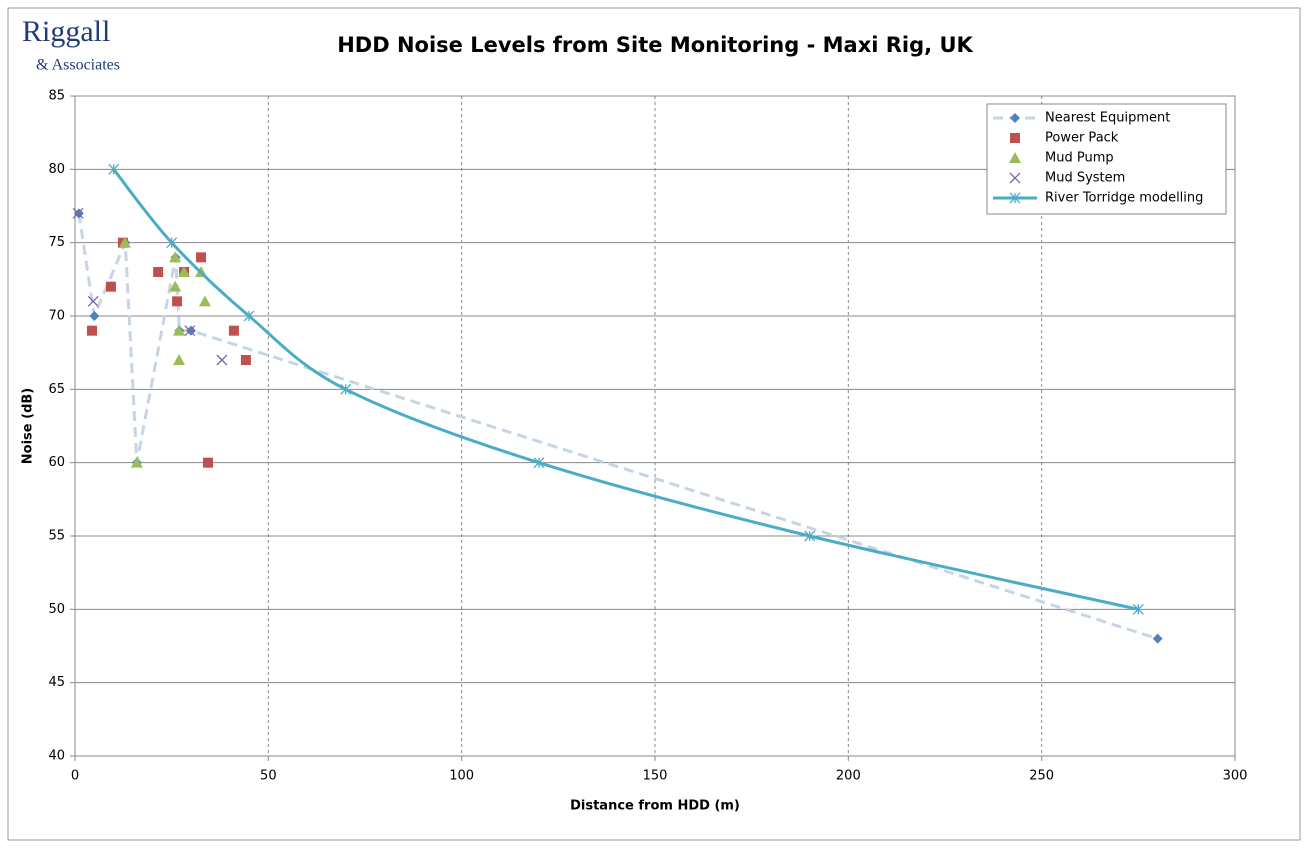  Describe the element at coordinates (56, 169) in the screenshot. I see `y-tick-label: 80` at that location.